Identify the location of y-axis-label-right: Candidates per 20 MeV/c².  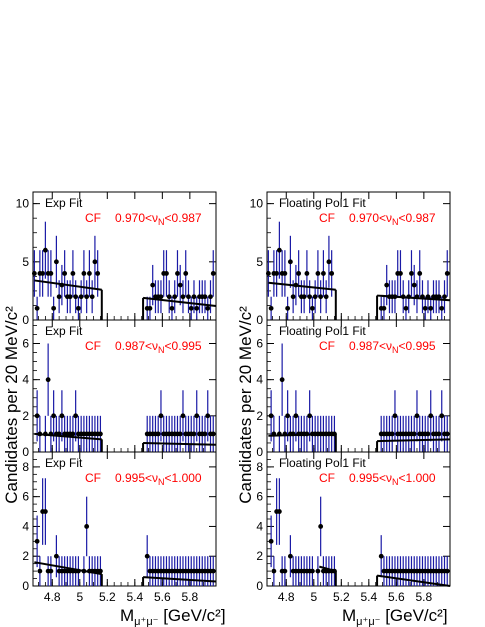
(245, 405).